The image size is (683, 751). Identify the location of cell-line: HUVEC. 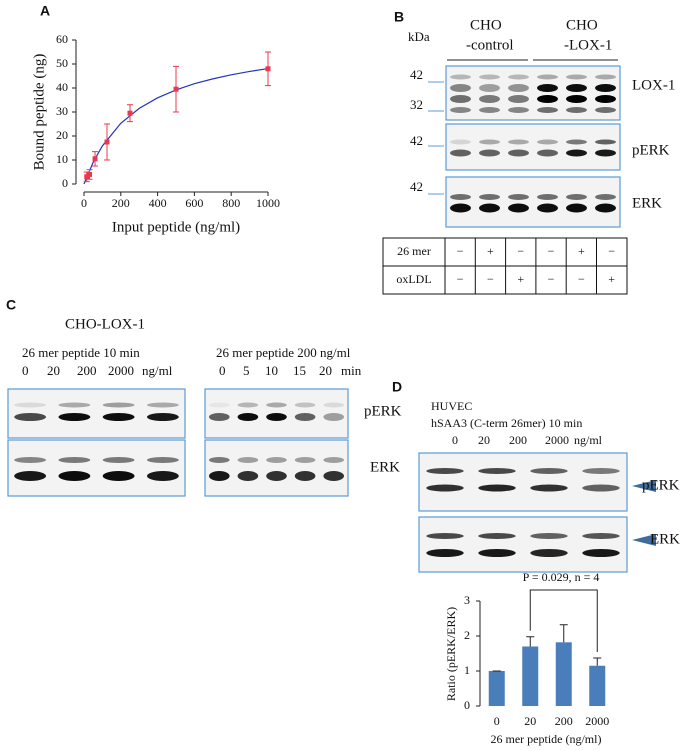
(451, 406).